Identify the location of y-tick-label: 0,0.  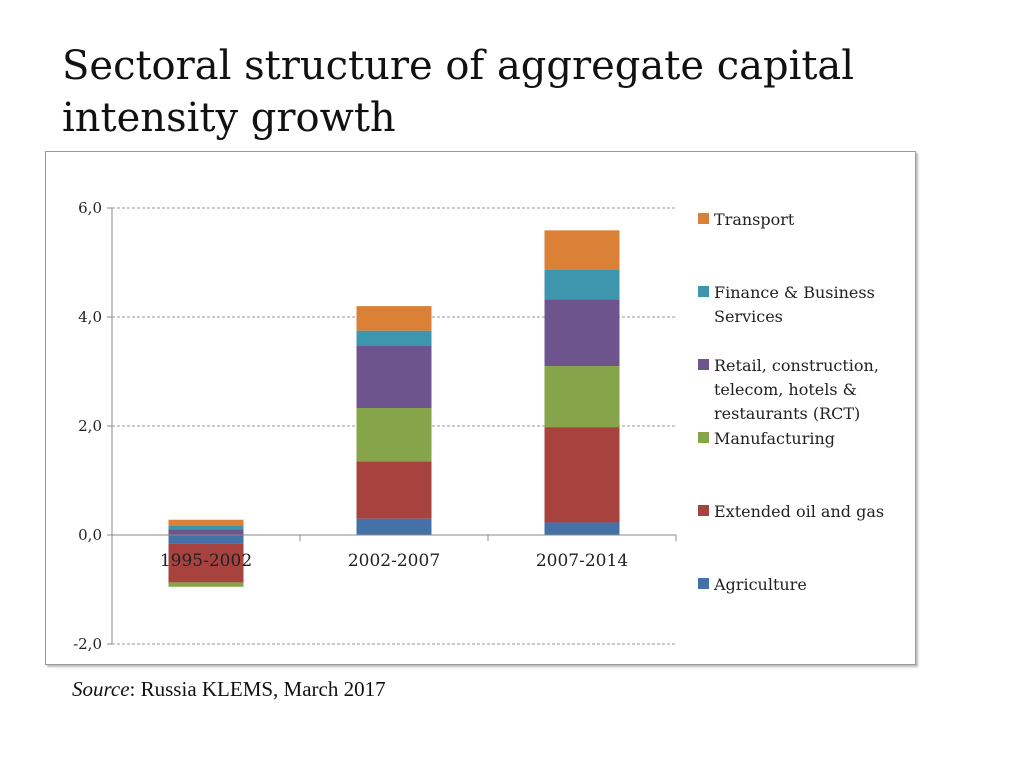
(90, 535).